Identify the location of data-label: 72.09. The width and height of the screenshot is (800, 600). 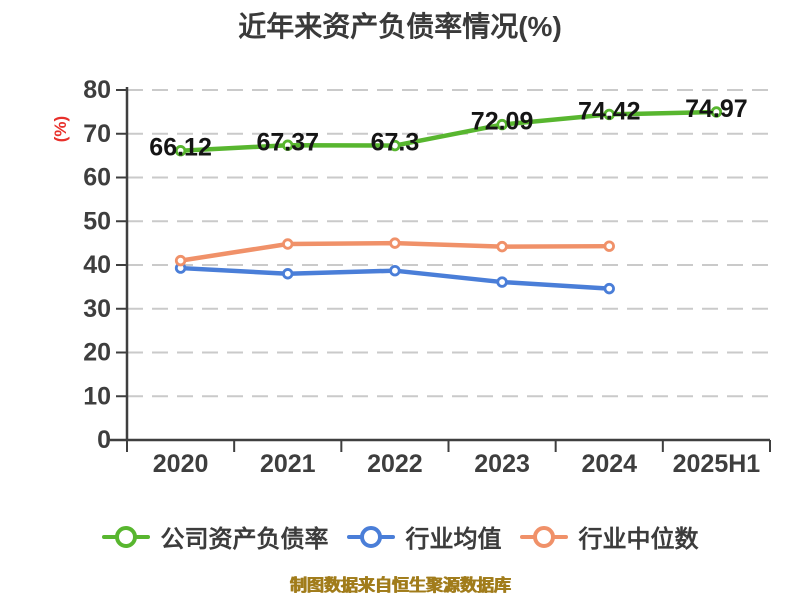
(502, 122).